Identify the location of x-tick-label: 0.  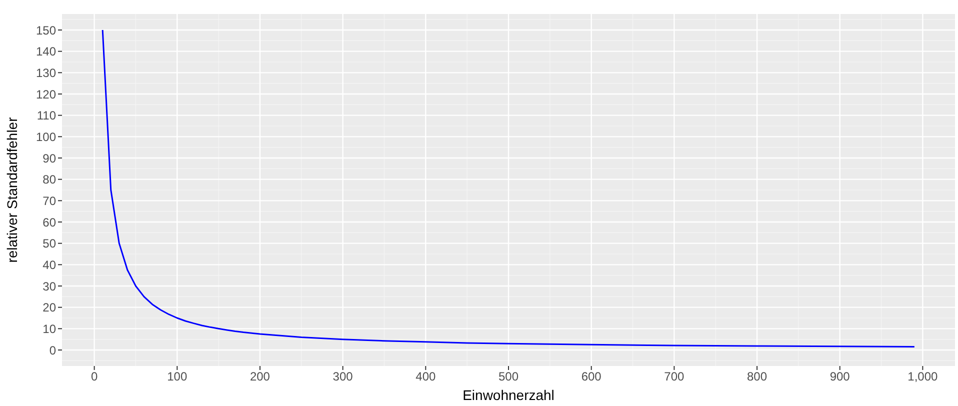
(94, 377).